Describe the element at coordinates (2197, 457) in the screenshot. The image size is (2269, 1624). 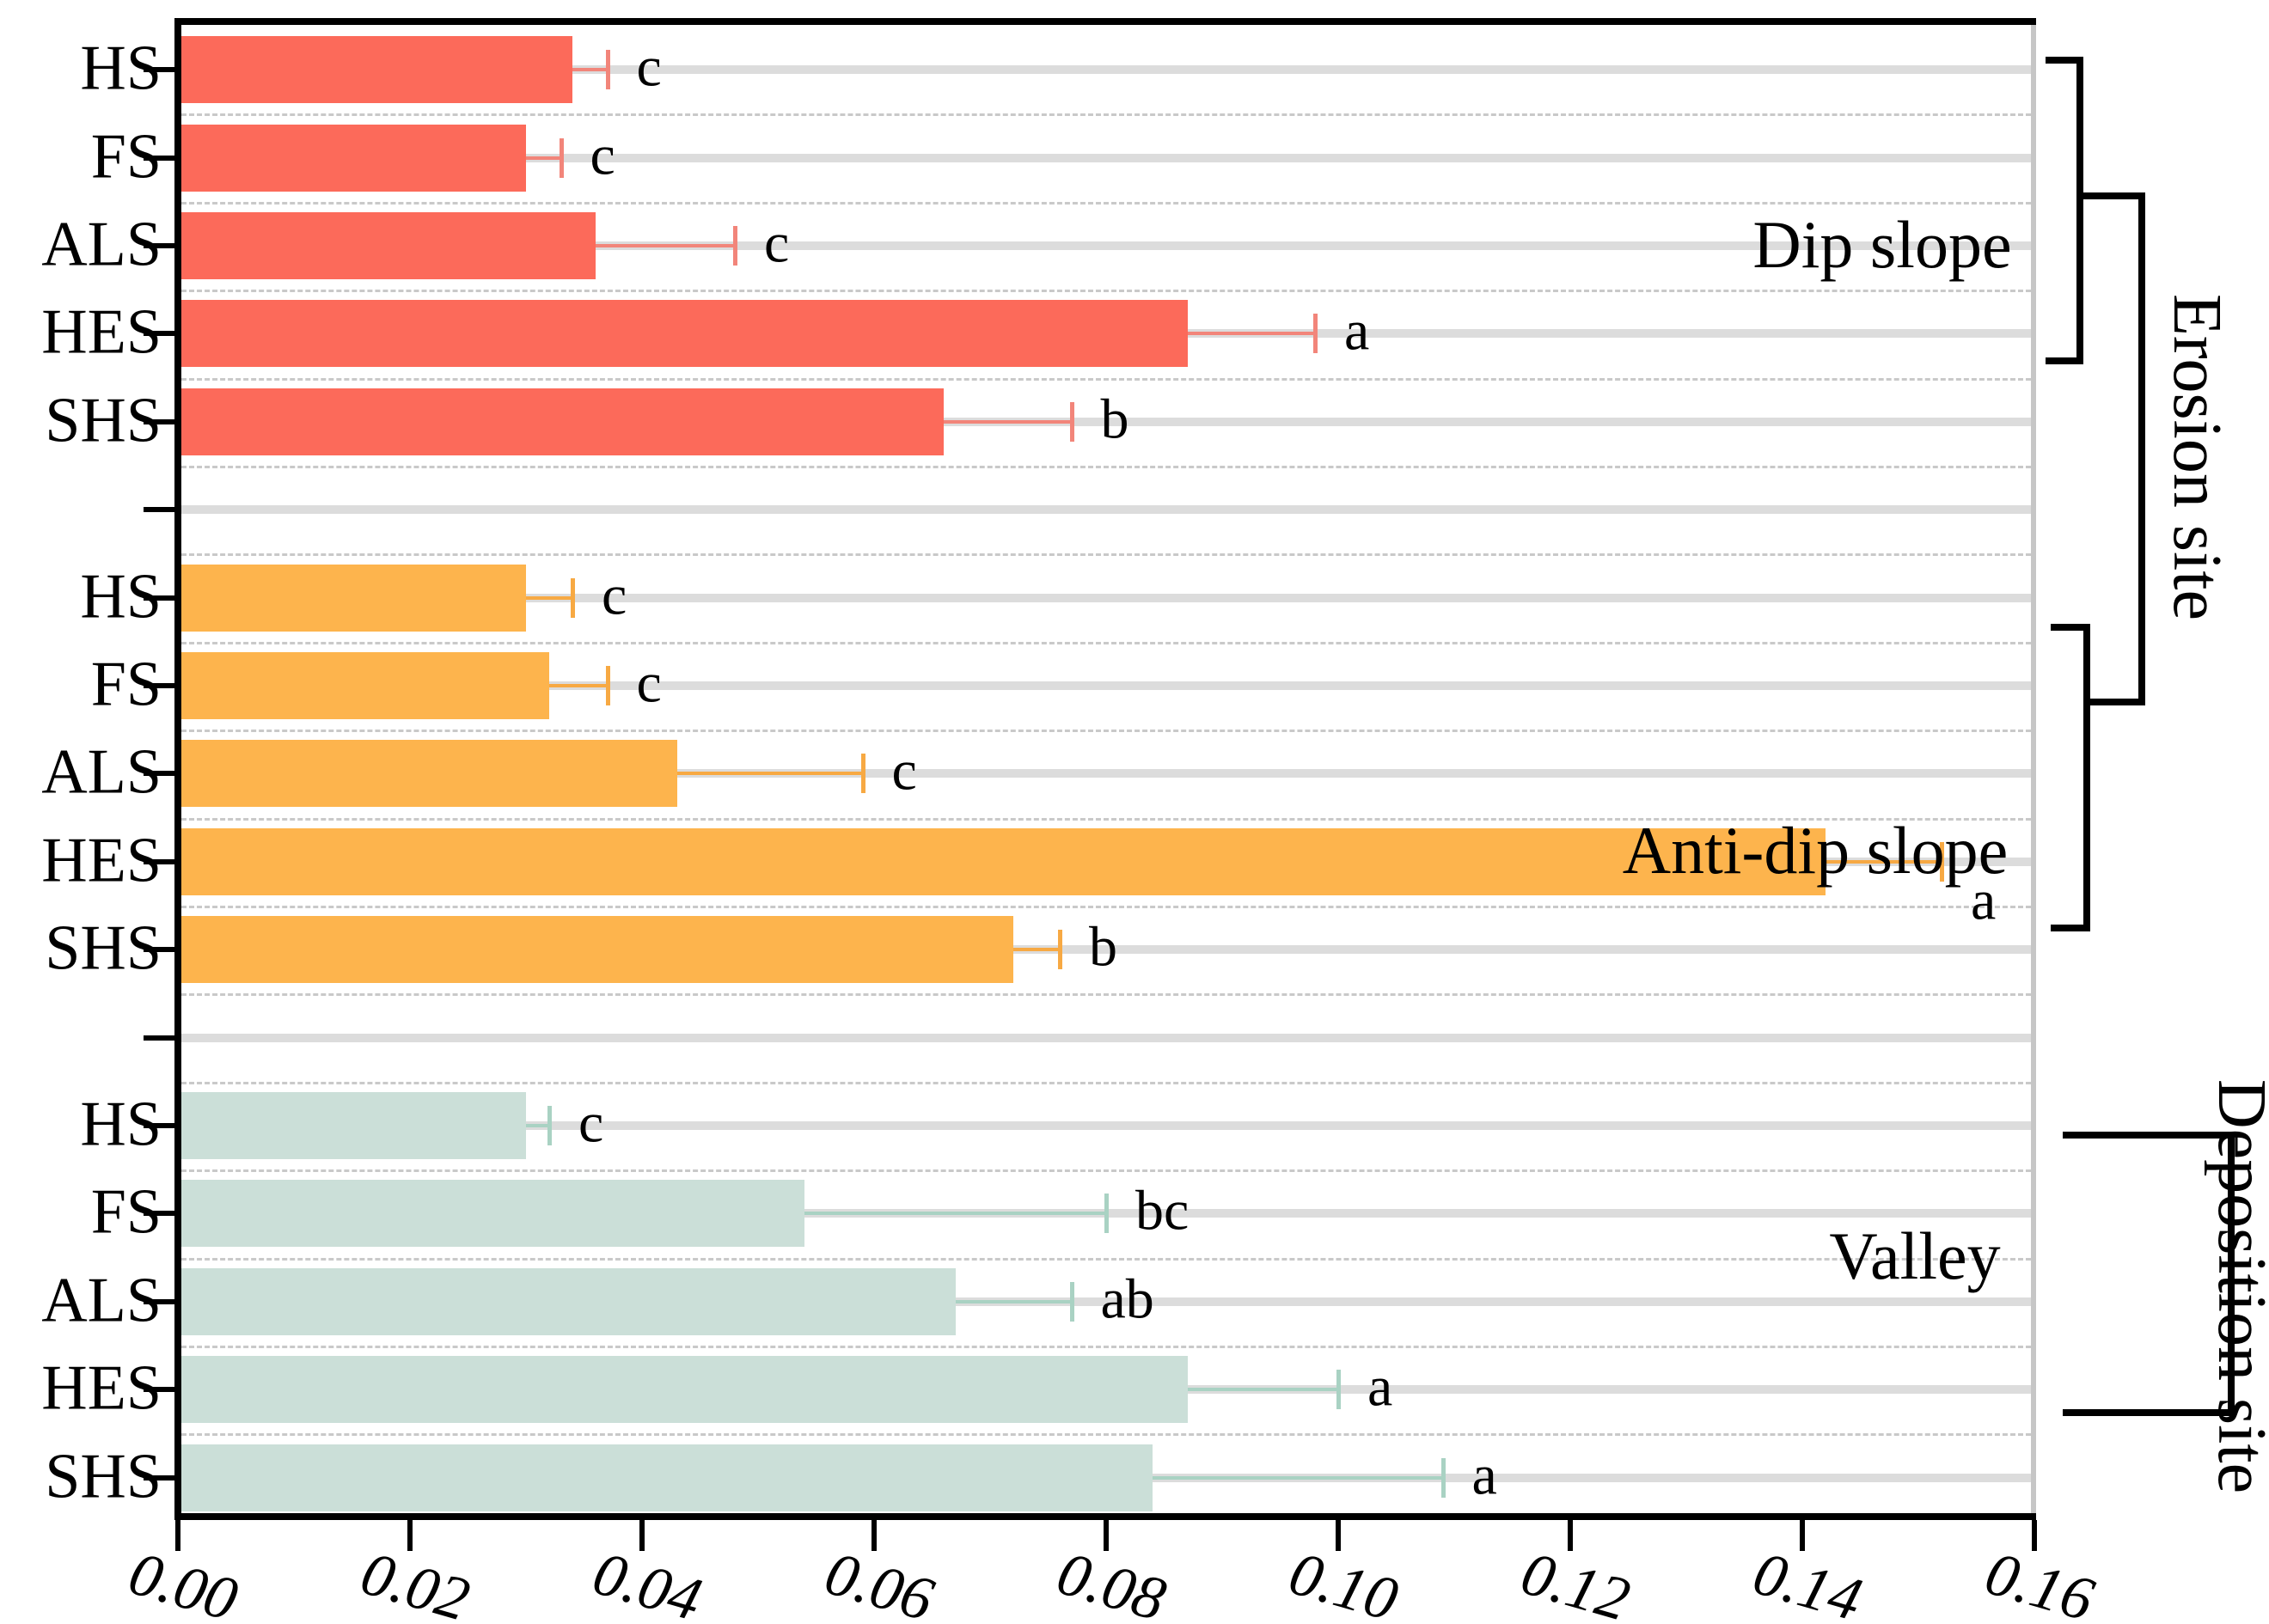
I see `site-label-erosion: Erosion site` at that location.